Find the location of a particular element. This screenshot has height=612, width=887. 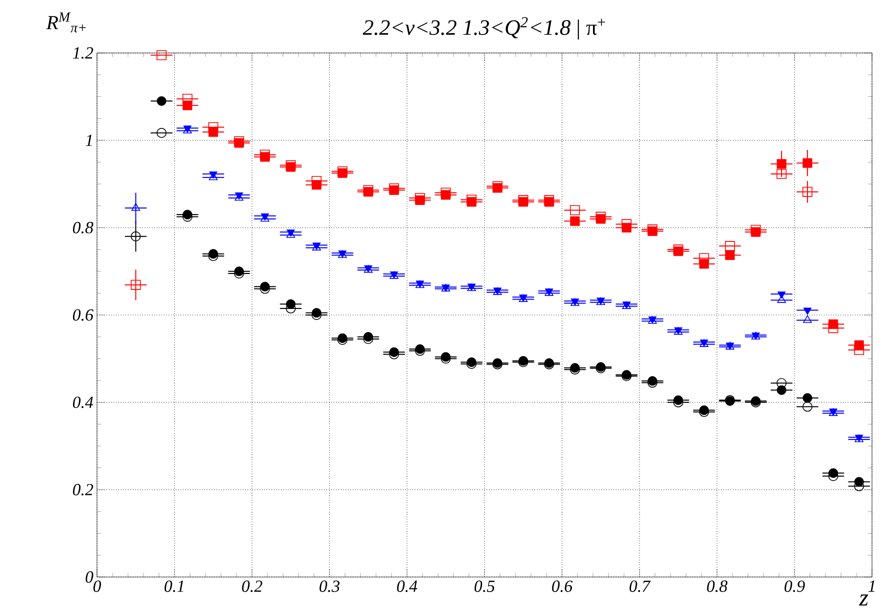

x-tick-label: 0.2 is located at coordinates (252, 586).